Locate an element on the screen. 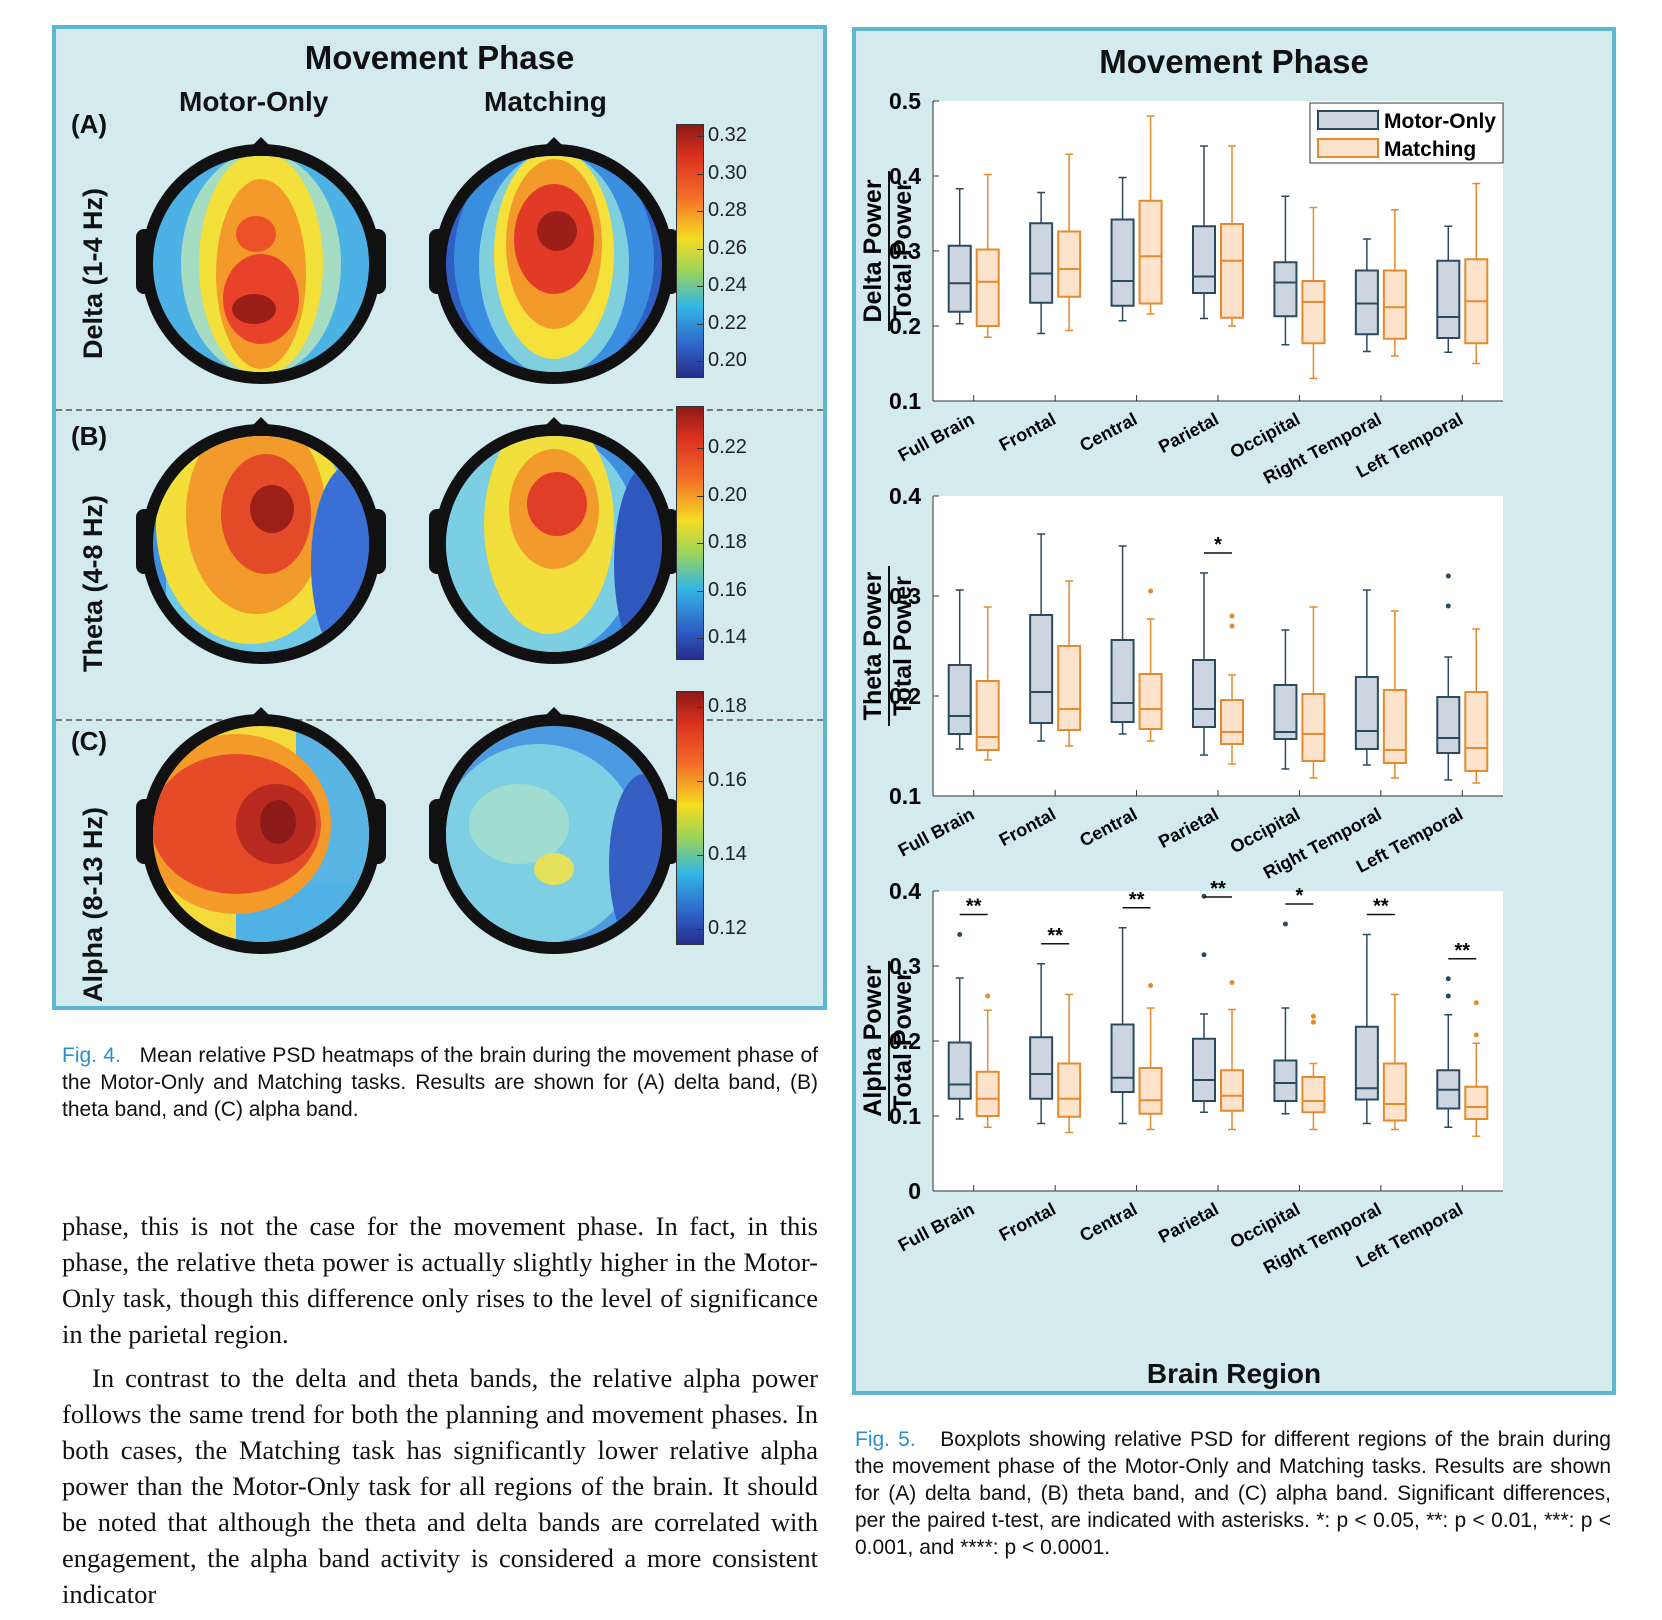 This screenshot has height=1620, width=1662. theta-colorbar is located at coordinates (690, 533).